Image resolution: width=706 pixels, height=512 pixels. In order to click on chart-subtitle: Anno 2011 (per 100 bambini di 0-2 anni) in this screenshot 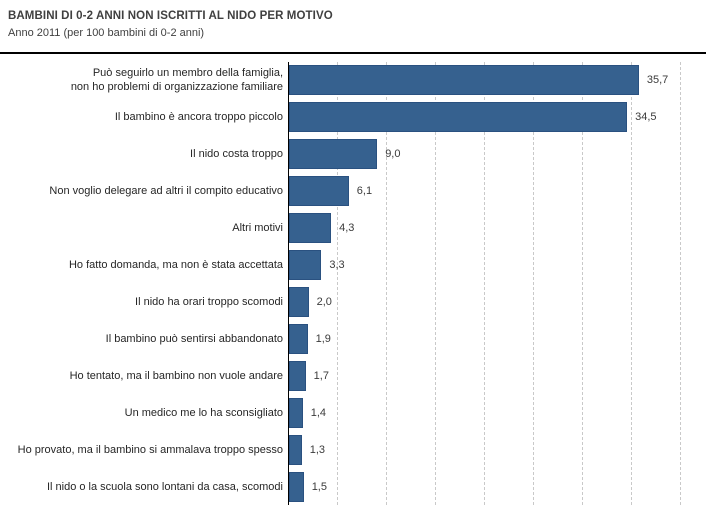, I will do `click(106, 33)`.